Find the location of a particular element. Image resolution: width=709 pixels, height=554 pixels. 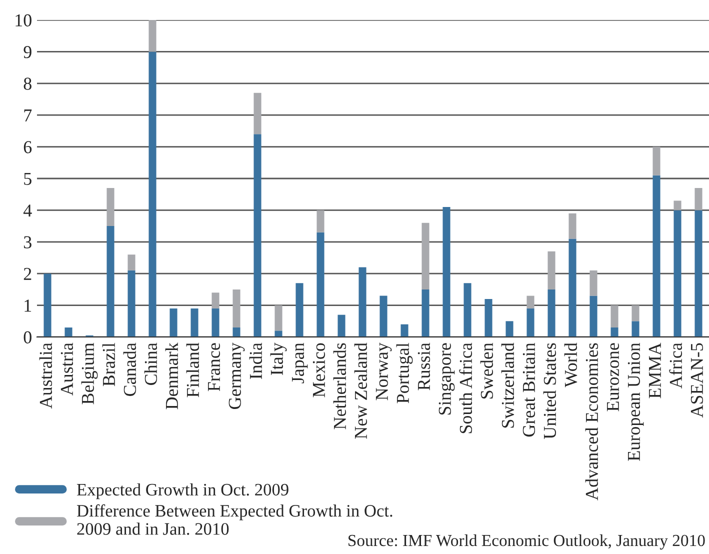

y-tick-label: 4 is located at coordinates (27, 210).